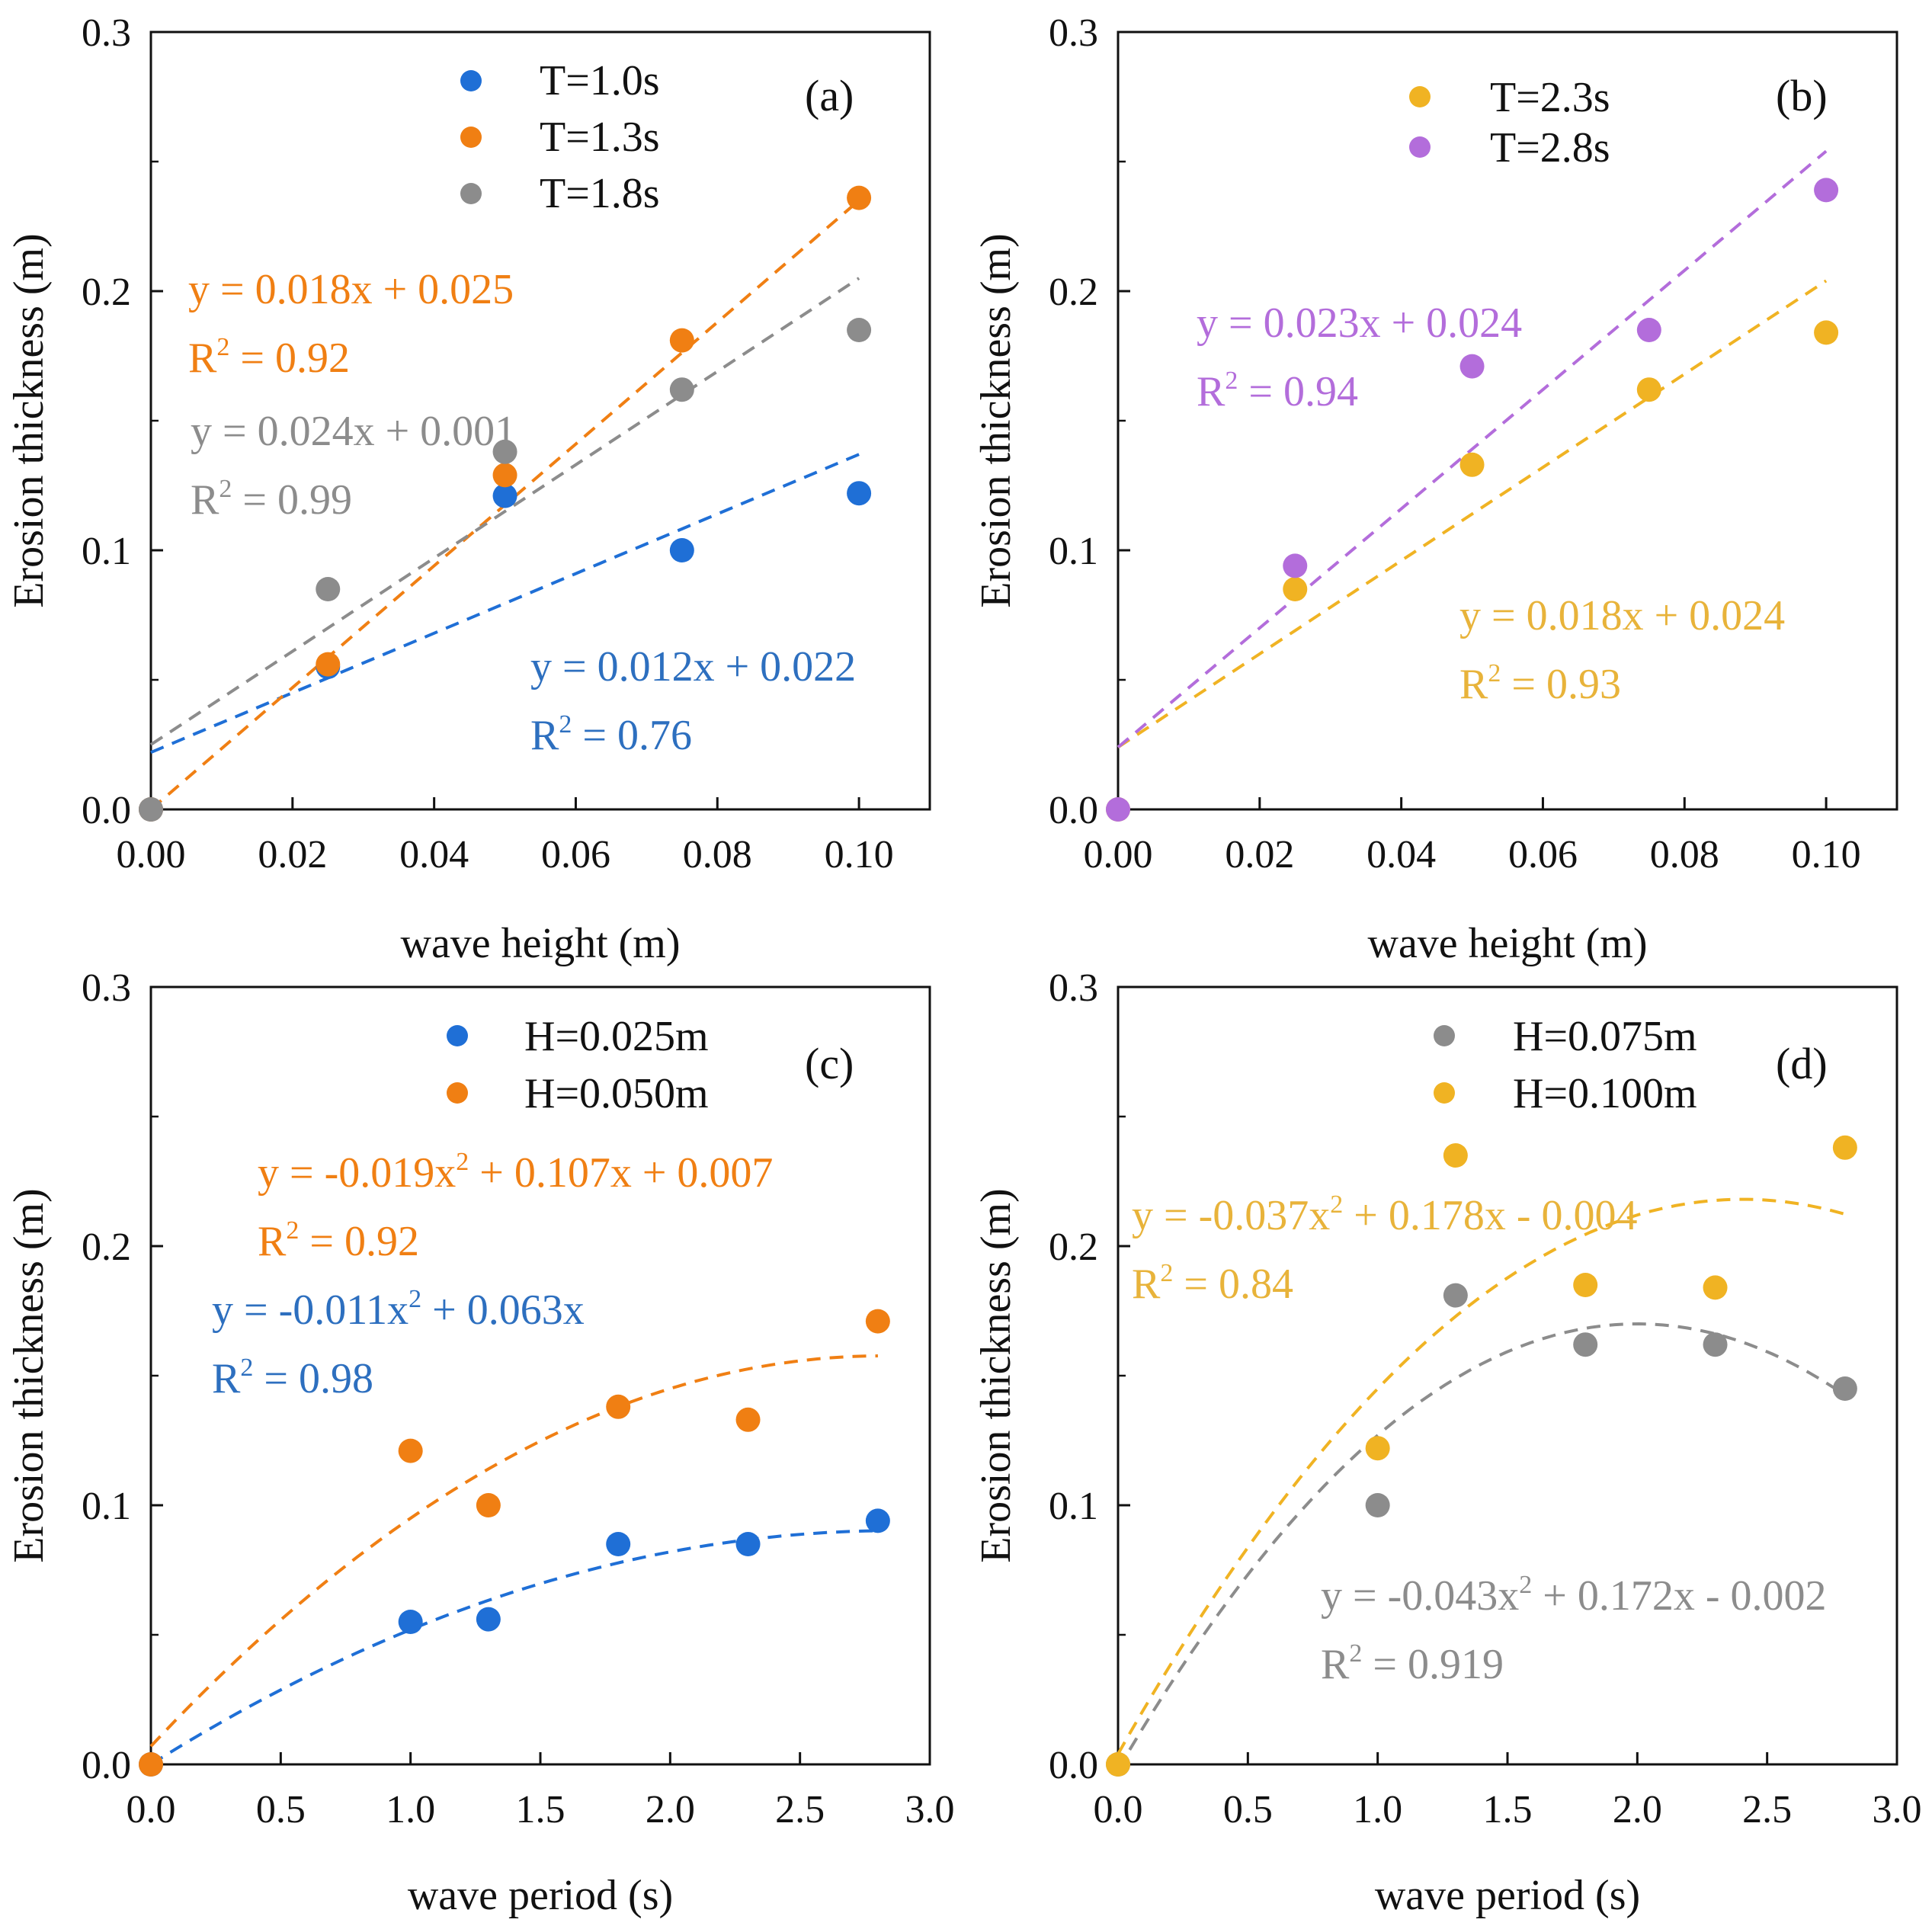 The height and width of the screenshot is (1929, 1932). Describe the element at coordinates (1622, 650) in the screenshot. I see `equation-yellow: y = 0.018x + 0.024 R2 = 0.93` at that location.